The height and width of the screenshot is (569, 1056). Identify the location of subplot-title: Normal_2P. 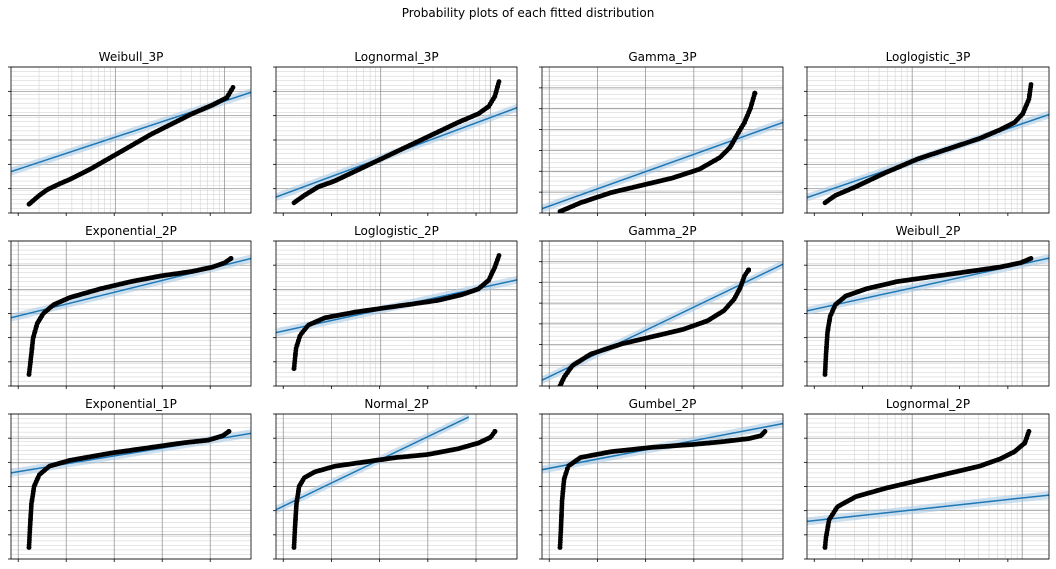
(396, 404).